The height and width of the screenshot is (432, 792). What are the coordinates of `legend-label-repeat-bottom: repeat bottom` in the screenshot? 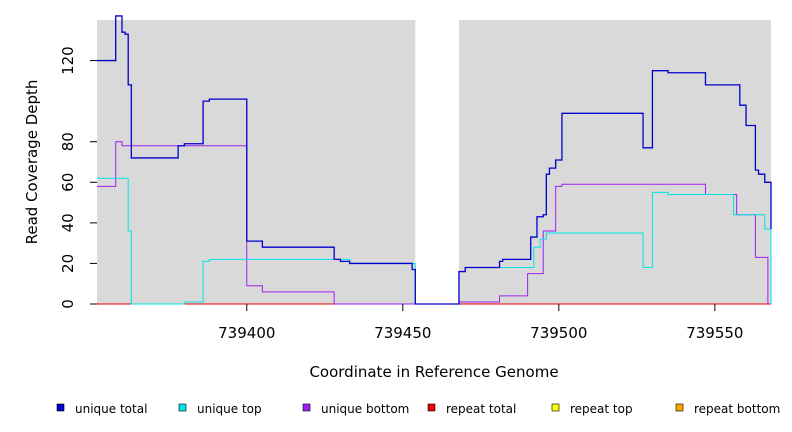 It's located at (737, 409).